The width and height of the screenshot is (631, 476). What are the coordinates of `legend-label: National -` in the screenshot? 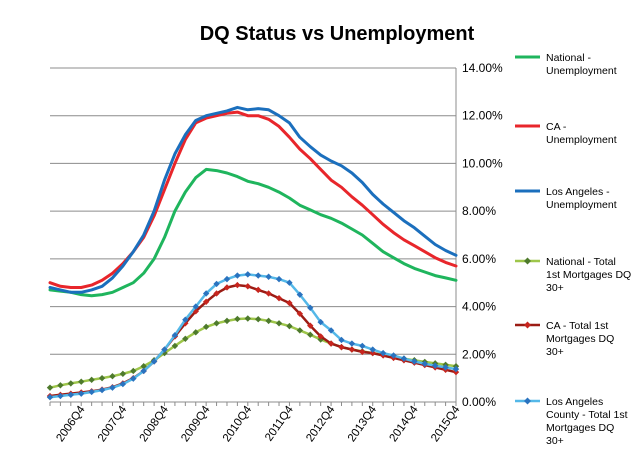 It's located at (568, 58).